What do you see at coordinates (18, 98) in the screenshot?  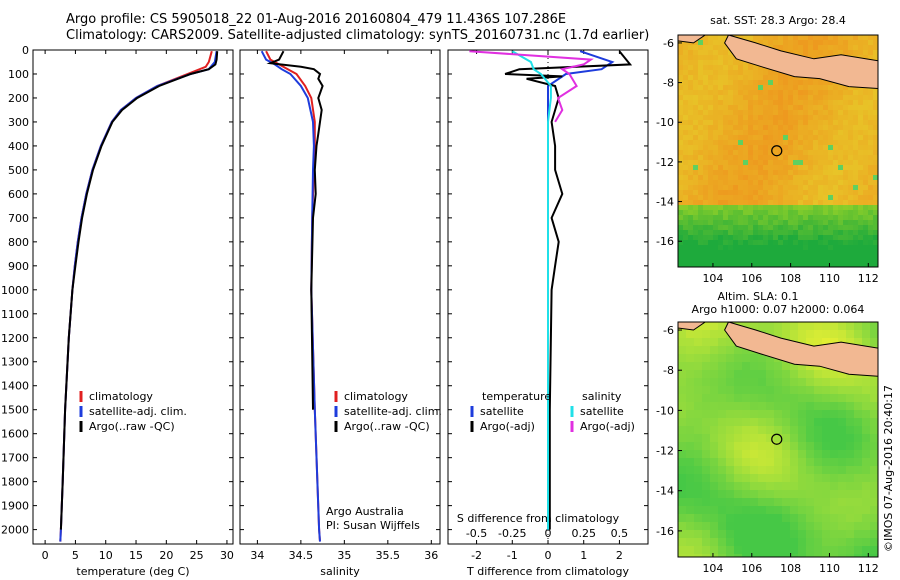 I see `y-tick-label: 200` at bounding box center [18, 98].